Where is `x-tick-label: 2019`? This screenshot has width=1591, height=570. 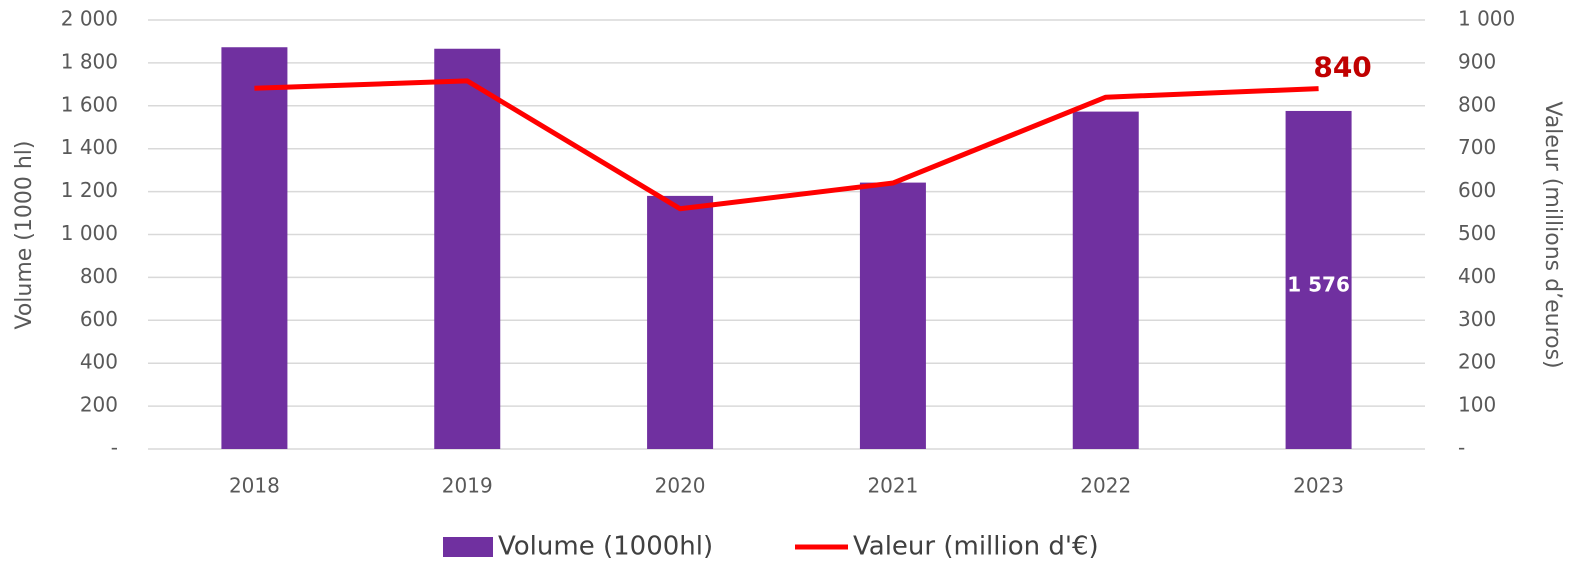 x-tick-label: 2019 is located at coordinates (467, 486).